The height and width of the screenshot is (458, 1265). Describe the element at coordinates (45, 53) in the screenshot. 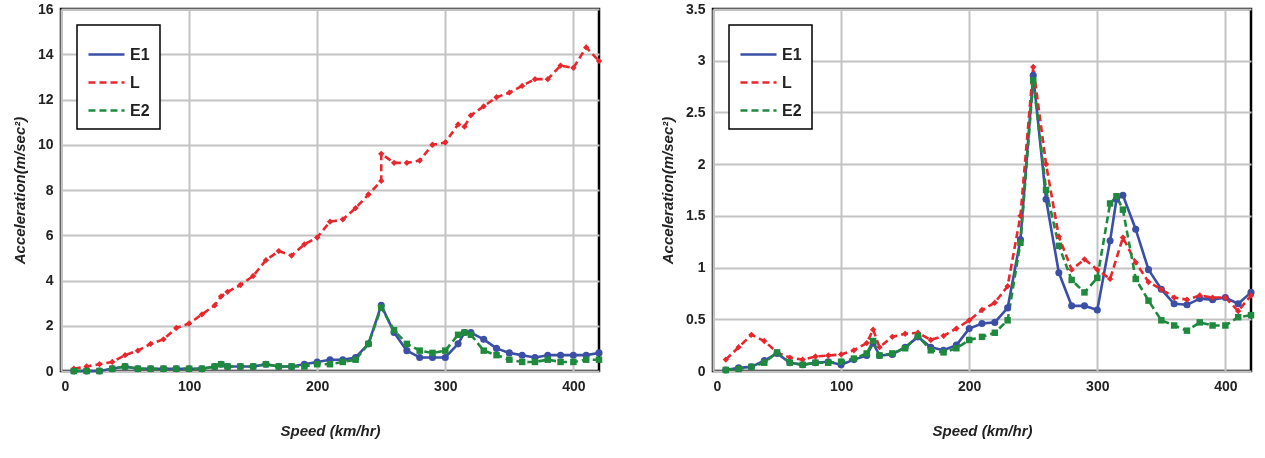

I see `y-tick-label: 14` at that location.